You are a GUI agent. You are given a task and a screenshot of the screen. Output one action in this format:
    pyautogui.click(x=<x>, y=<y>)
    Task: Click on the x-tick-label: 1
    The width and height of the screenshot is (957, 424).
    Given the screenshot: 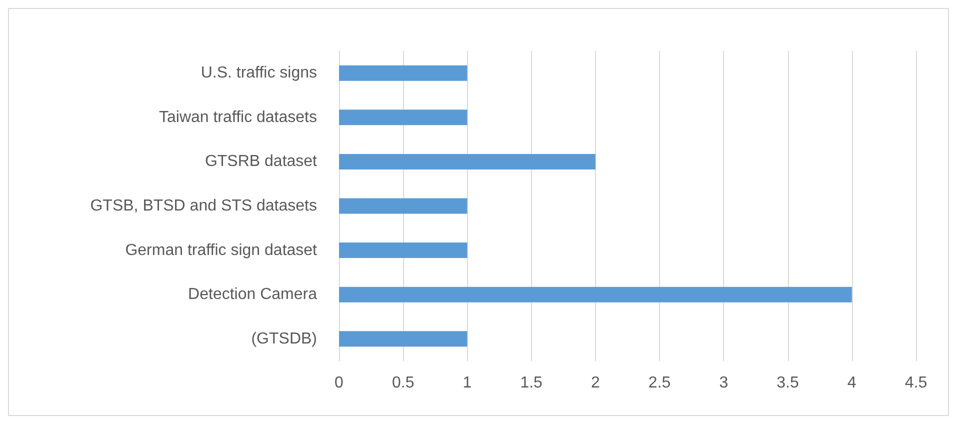 What is the action you would take?
    pyautogui.click(x=467, y=383)
    